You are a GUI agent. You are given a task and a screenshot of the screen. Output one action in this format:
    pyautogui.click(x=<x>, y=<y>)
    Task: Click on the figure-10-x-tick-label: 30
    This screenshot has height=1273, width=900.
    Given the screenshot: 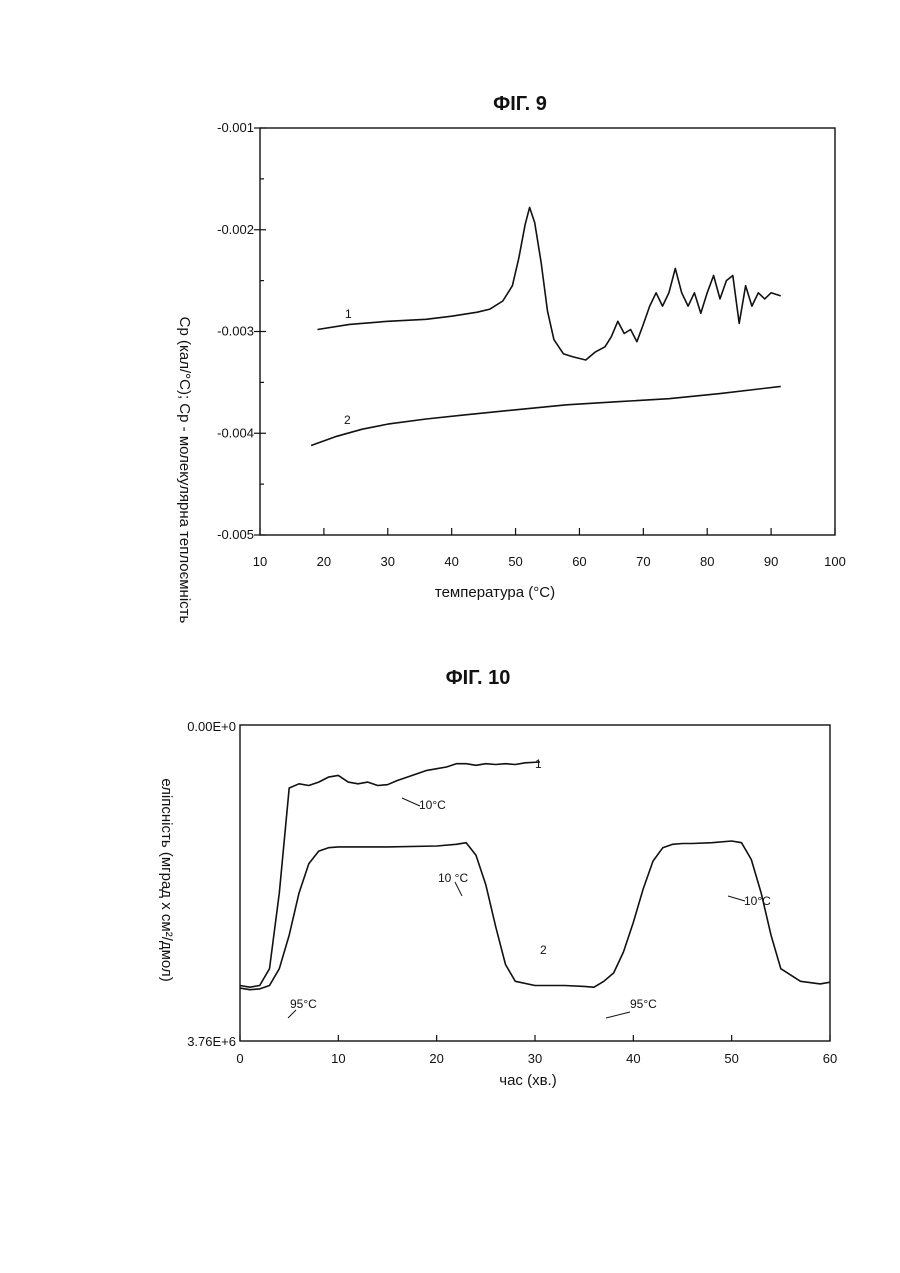 What is the action you would take?
    pyautogui.click(x=535, y=1058)
    